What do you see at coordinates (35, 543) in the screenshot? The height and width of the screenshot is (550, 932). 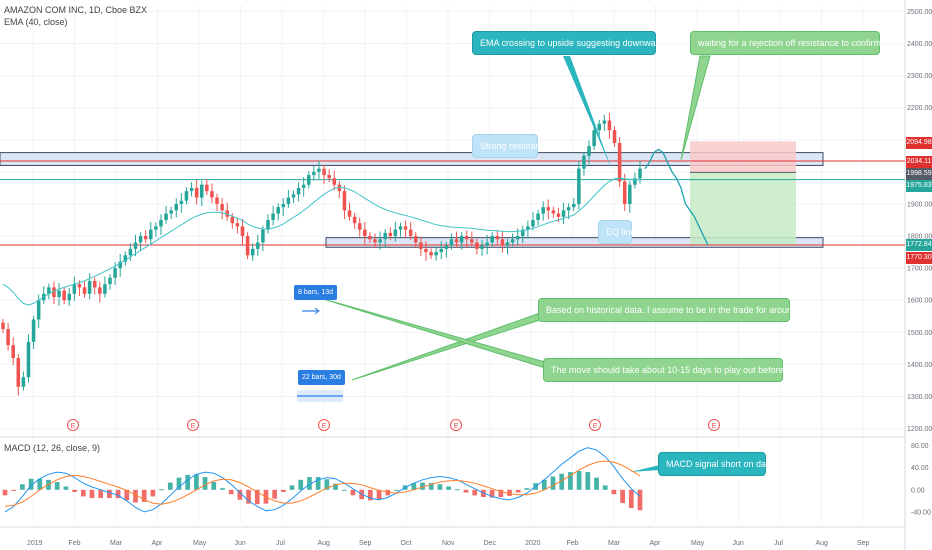 I see `time-tick-label: 2019` at bounding box center [35, 543].